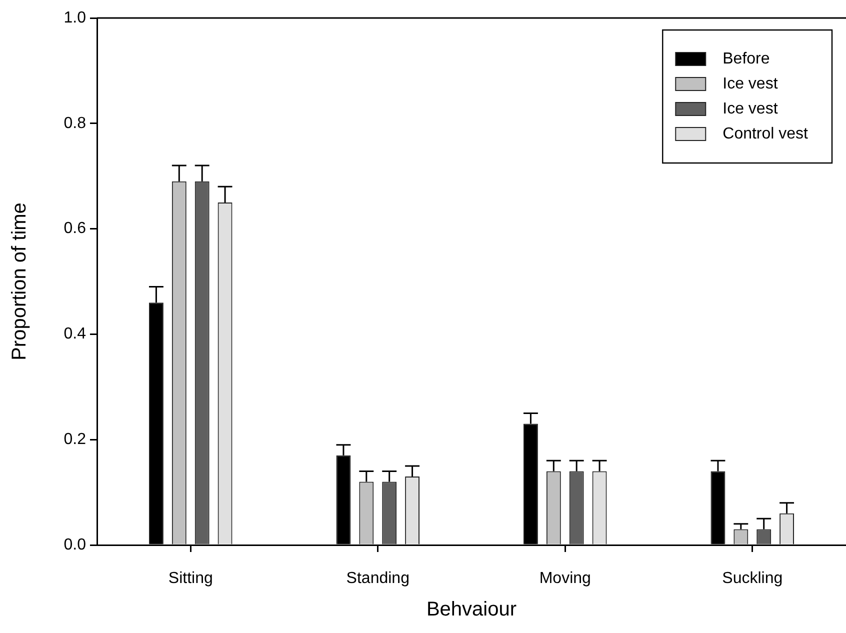  Describe the element at coordinates (75, 17) in the screenshot. I see `y-tick-label: 1.0` at that location.